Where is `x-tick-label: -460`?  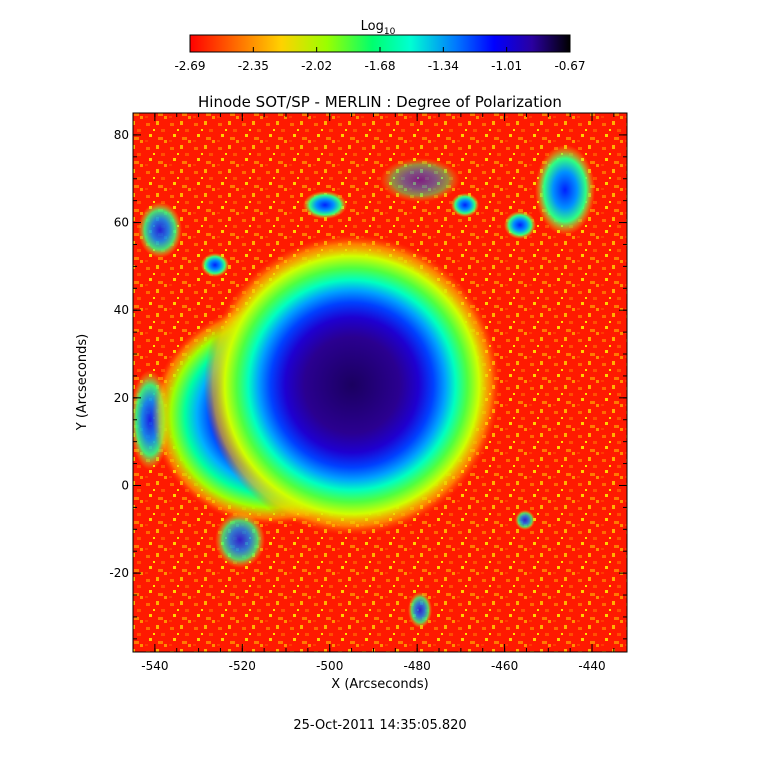
x-tick-label: -460 is located at coordinates (504, 666).